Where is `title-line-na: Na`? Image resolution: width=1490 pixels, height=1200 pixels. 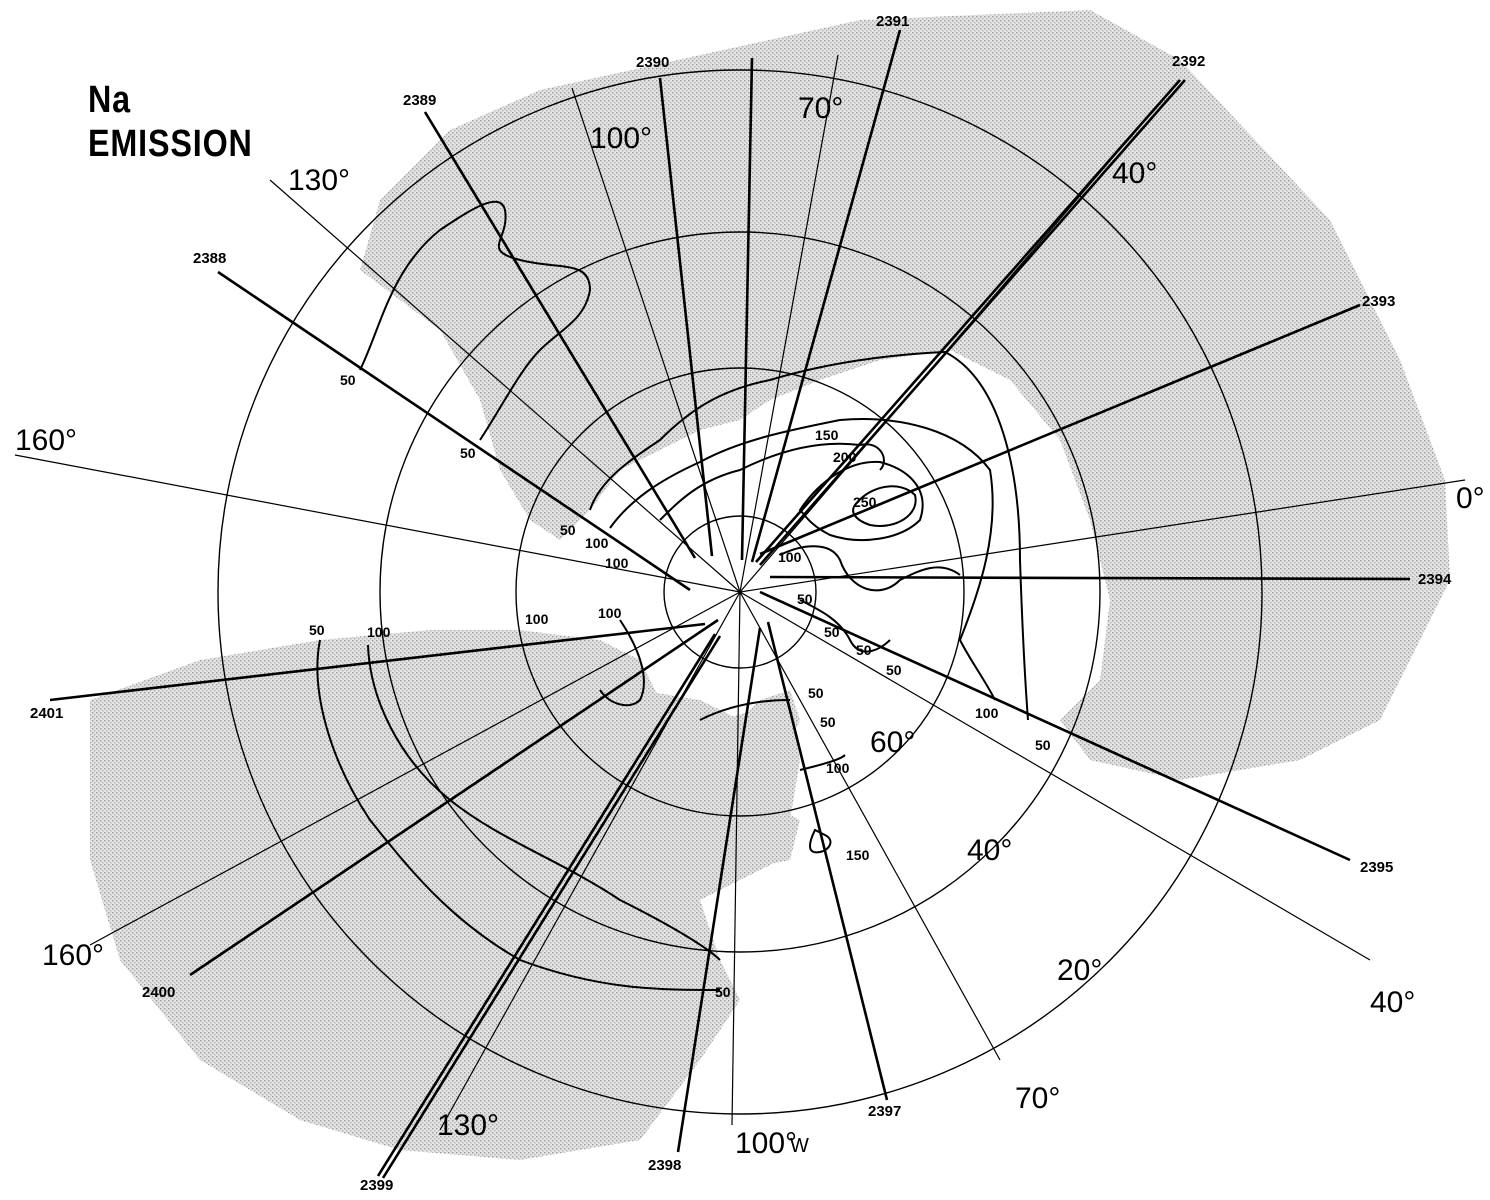 title-line-na: Na is located at coordinates (109, 100).